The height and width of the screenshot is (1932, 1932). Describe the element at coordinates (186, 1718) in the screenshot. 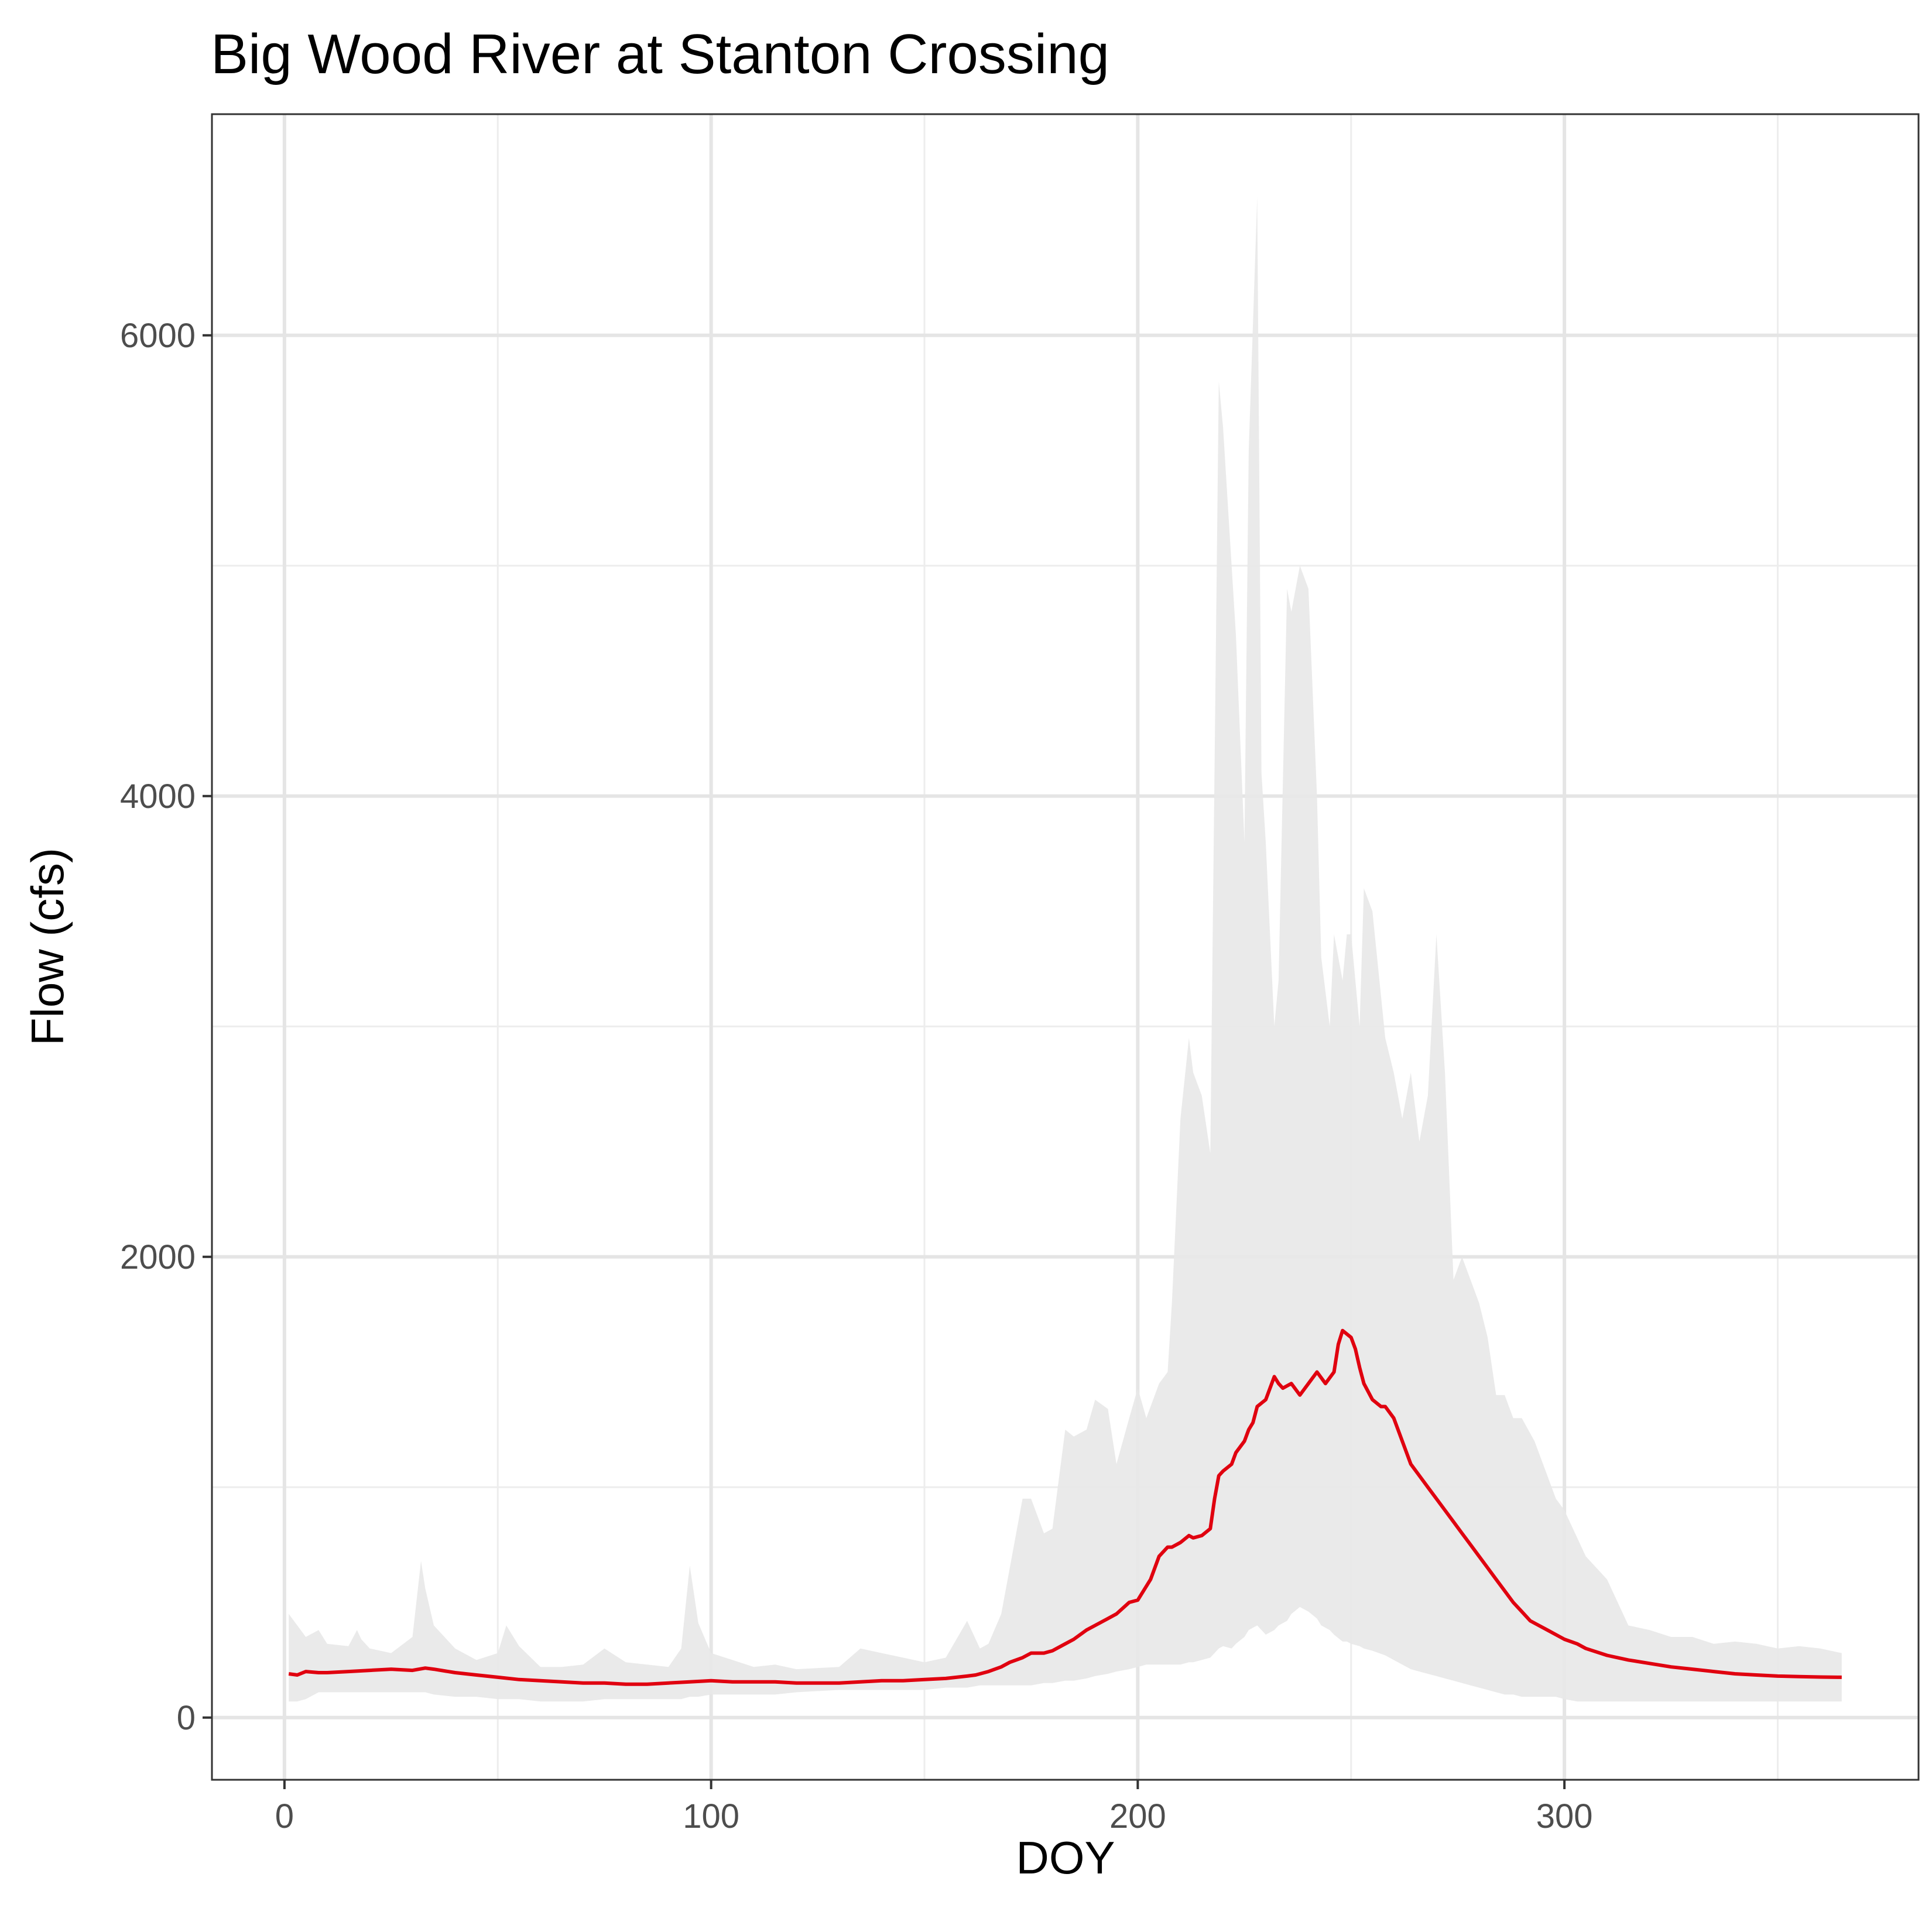

I see `y-tick-label-0: 0` at that location.